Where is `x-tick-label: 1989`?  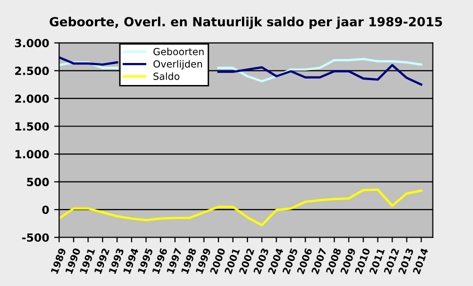
x-tick-label: 1989 is located at coordinates (58, 261).